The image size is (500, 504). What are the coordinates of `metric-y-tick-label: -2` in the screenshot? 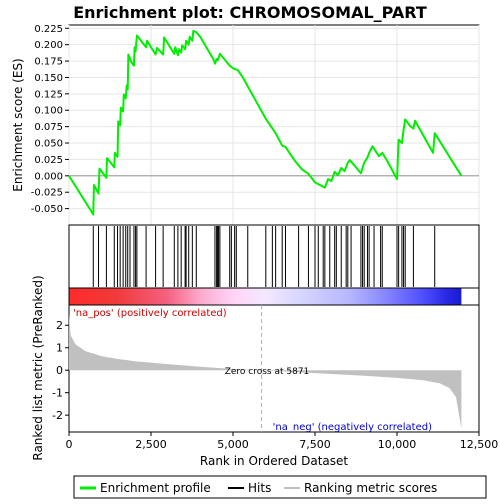 It's located at (57, 415).